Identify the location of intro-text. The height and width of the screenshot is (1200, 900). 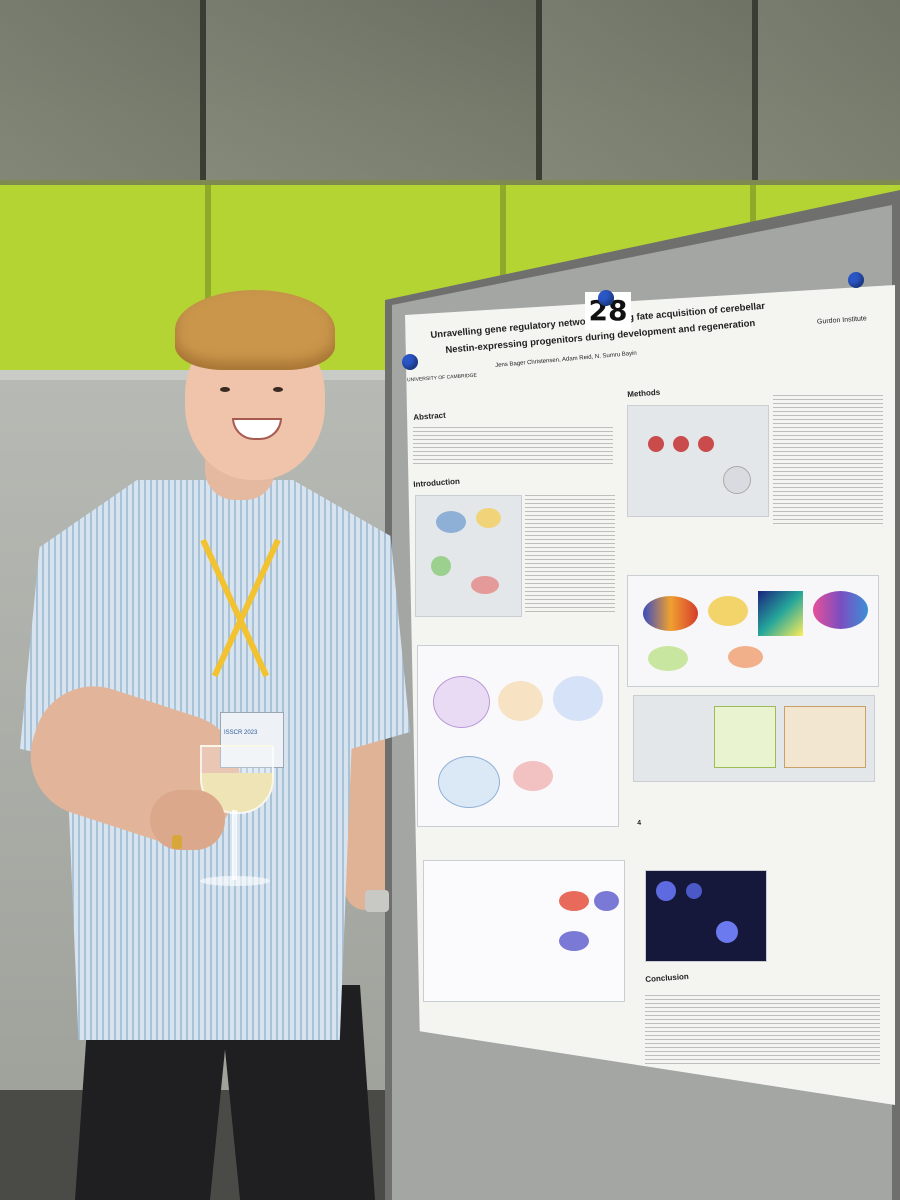
(570, 555).